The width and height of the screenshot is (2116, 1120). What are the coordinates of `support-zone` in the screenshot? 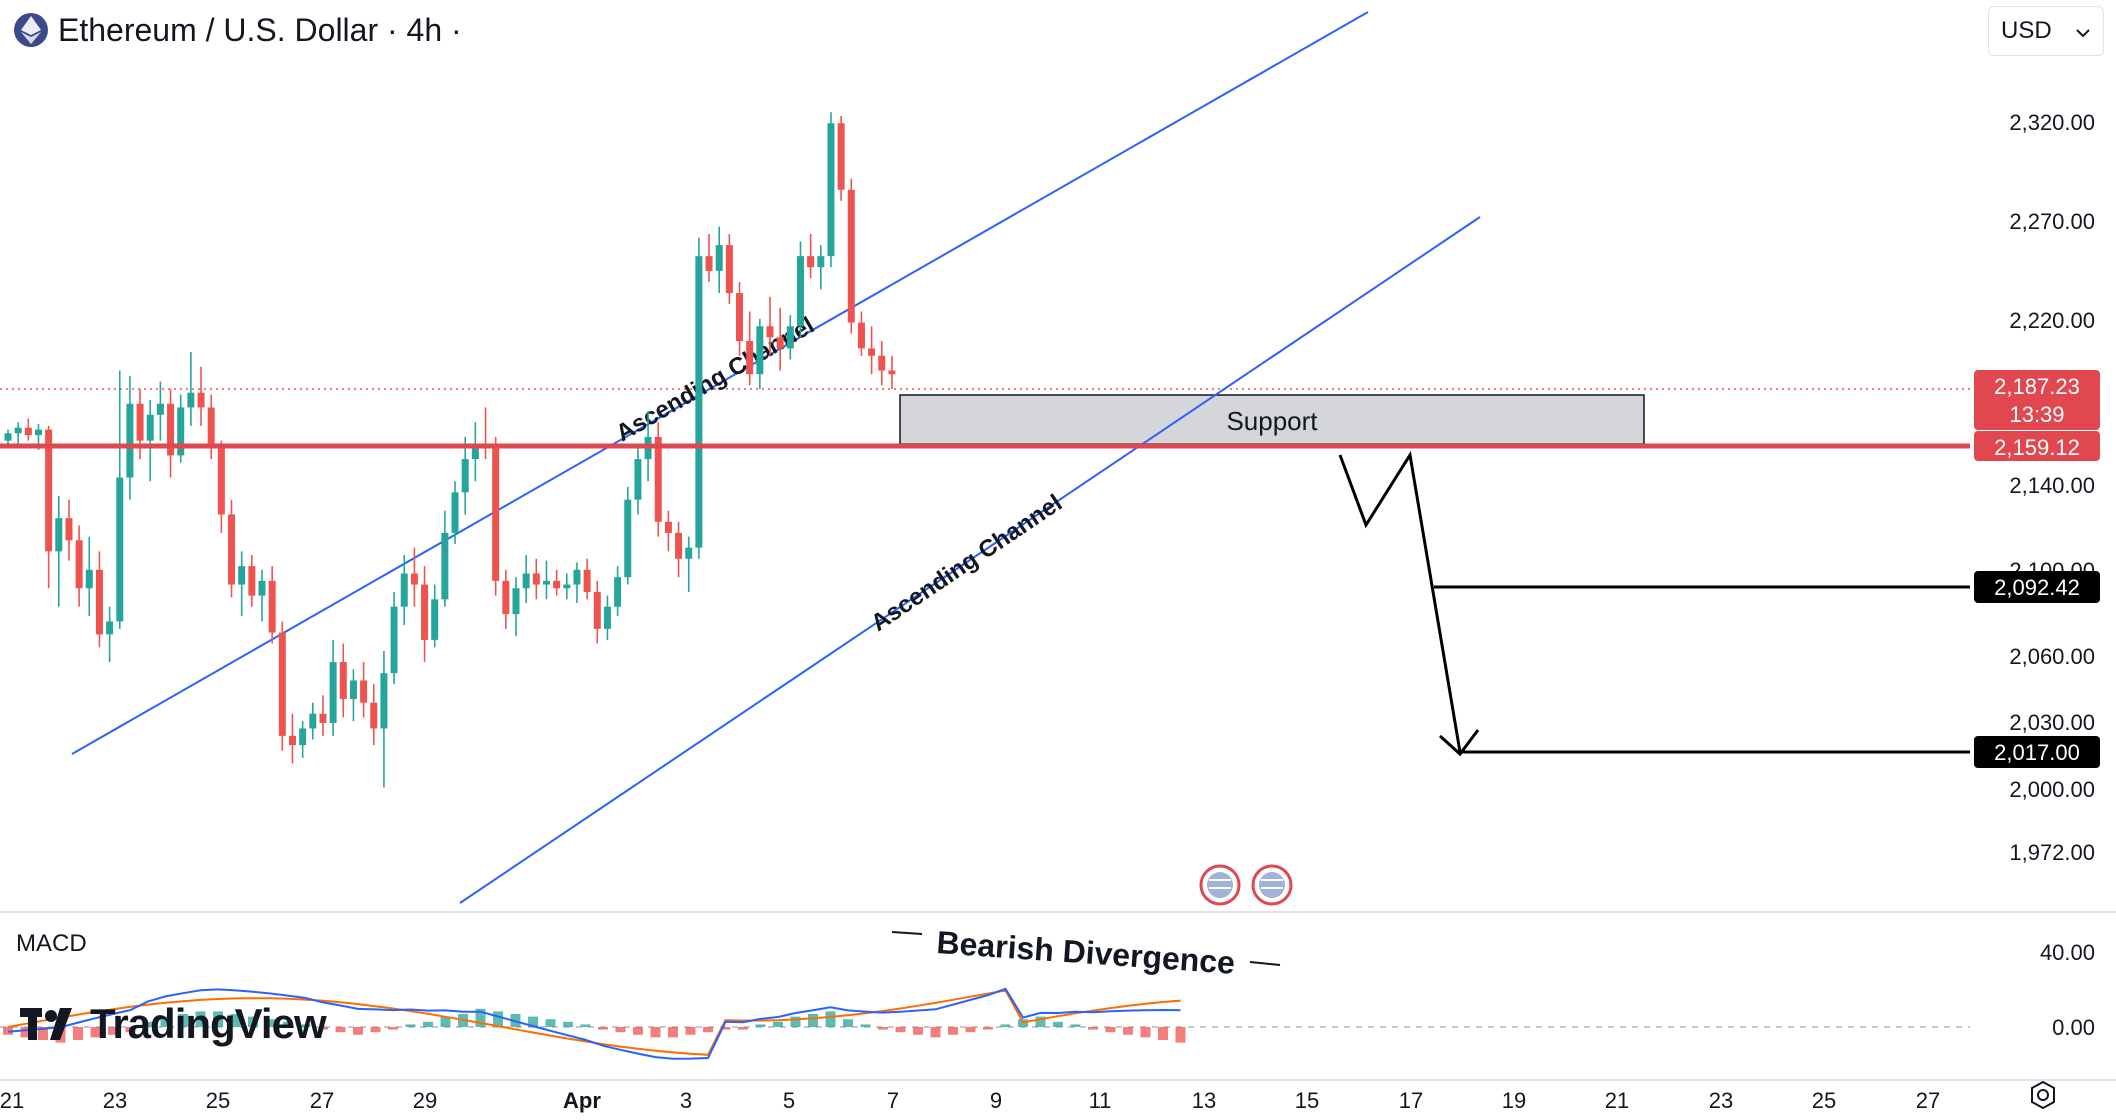 It's located at (1272, 419).